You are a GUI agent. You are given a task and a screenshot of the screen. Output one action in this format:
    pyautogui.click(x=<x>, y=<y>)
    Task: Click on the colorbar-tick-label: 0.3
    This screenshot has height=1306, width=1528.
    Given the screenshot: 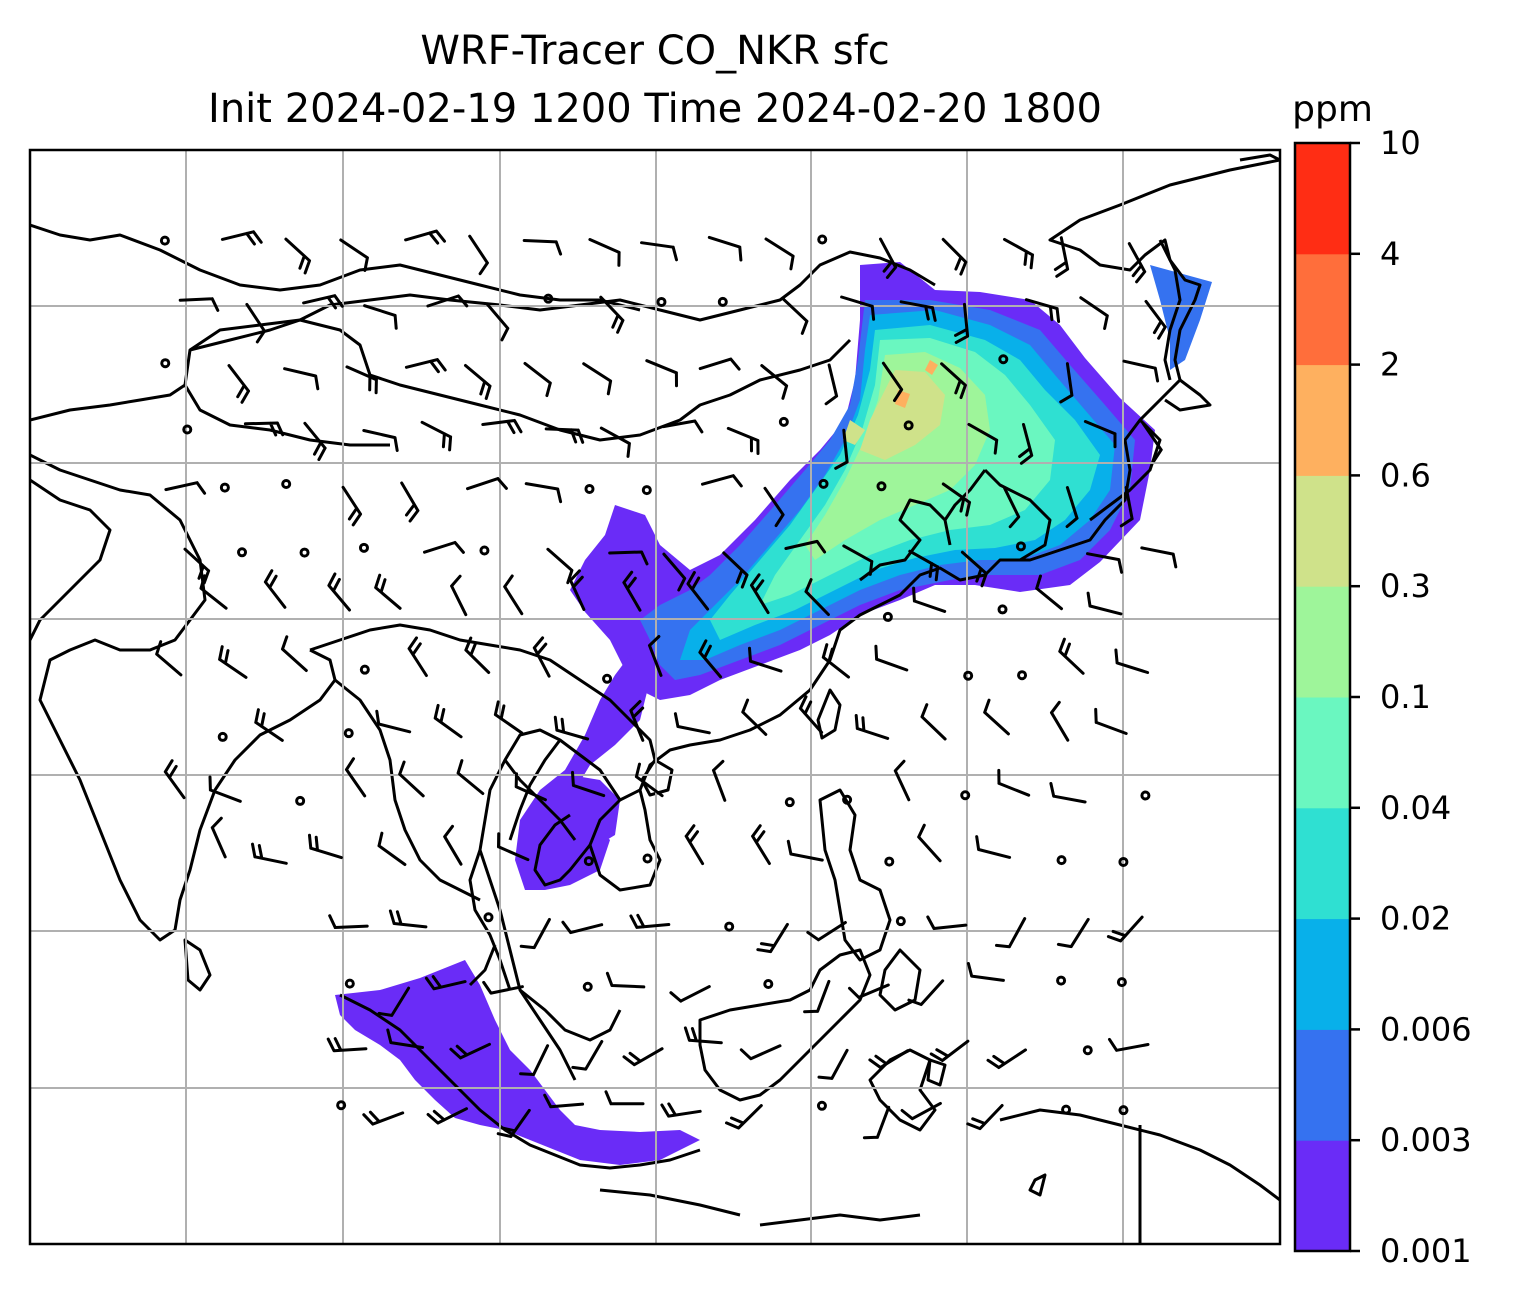 What is the action you would take?
    pyautogui.click(x=1405, y=586)
    